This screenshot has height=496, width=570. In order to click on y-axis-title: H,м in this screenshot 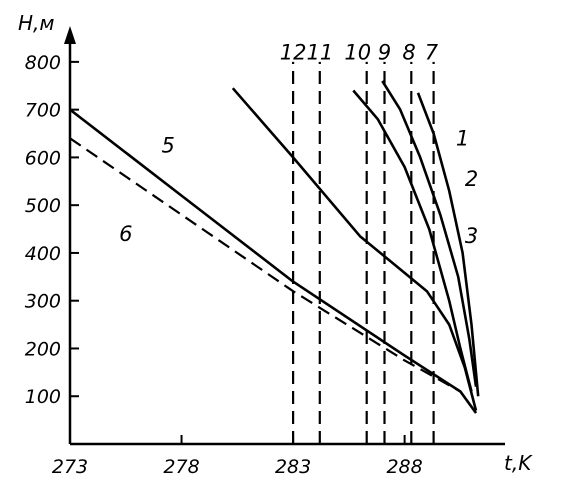, I will do `click(36, 23)`.